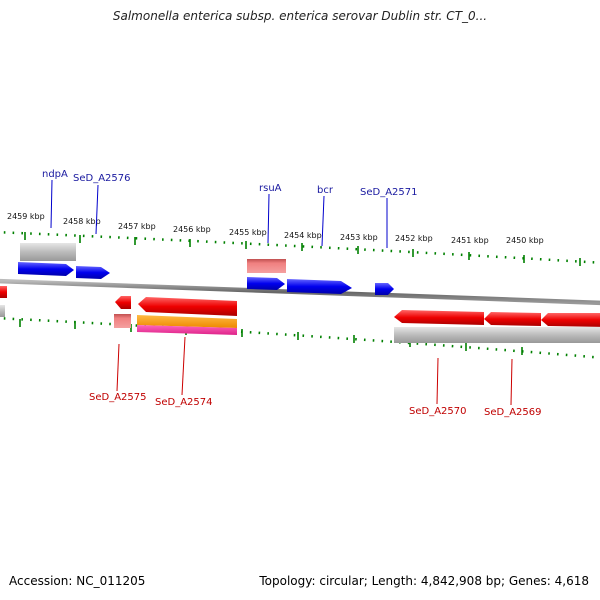 This screenshot has height=600, width=600. What do you see at coordinates (118, 397) in the screenshot?
I see `gene-label-SeD_A2575: SeD_A2575` at bounding box center [118, 397].